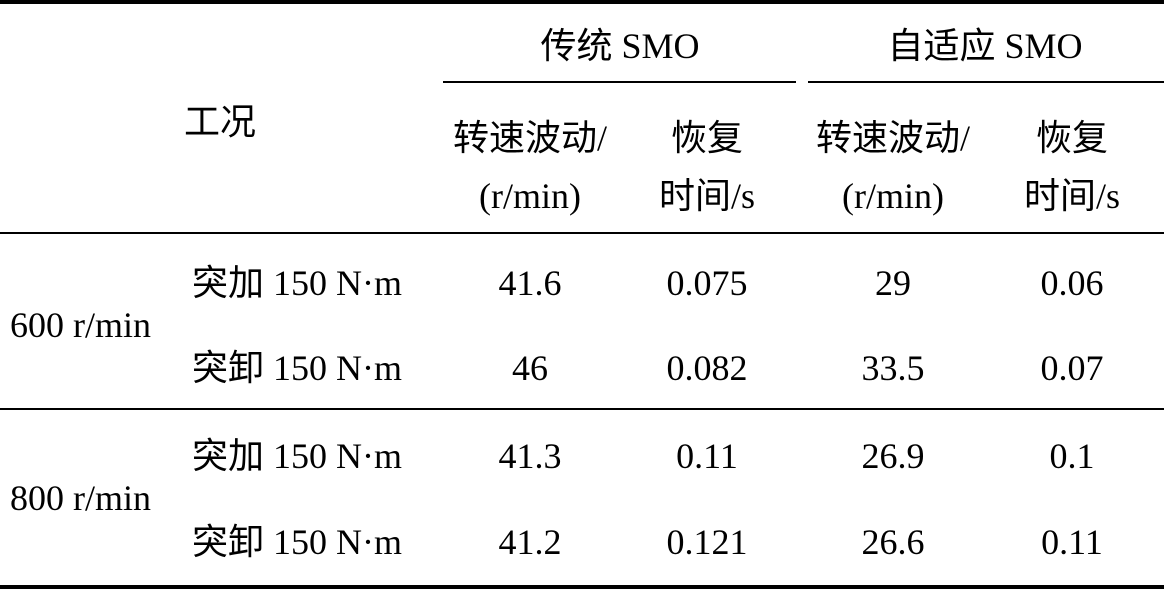  I want to click on cell: 26.9, so click(893, 456).